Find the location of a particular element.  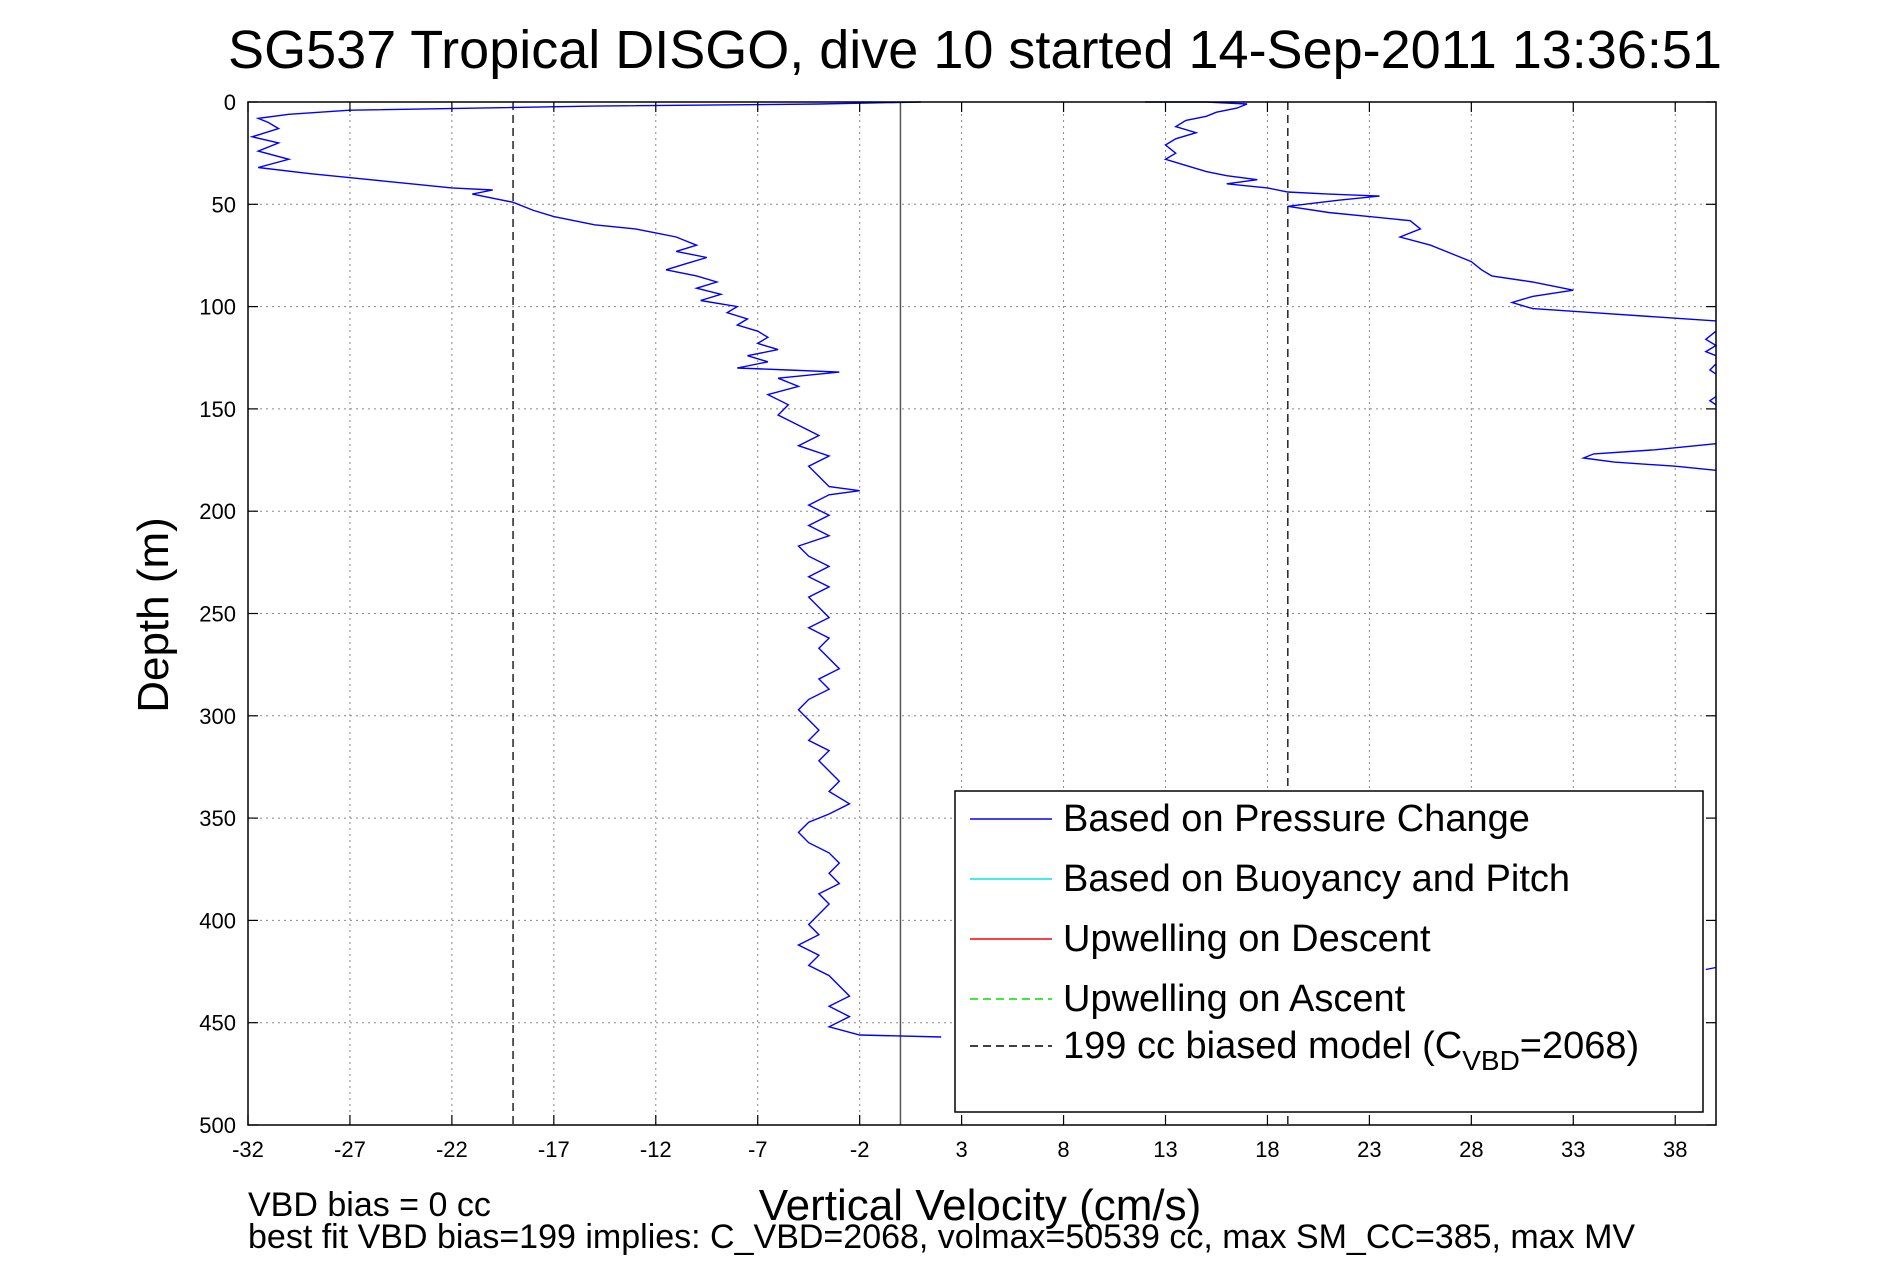

y-tick-label: 200 is located at coordinates (217, 511).